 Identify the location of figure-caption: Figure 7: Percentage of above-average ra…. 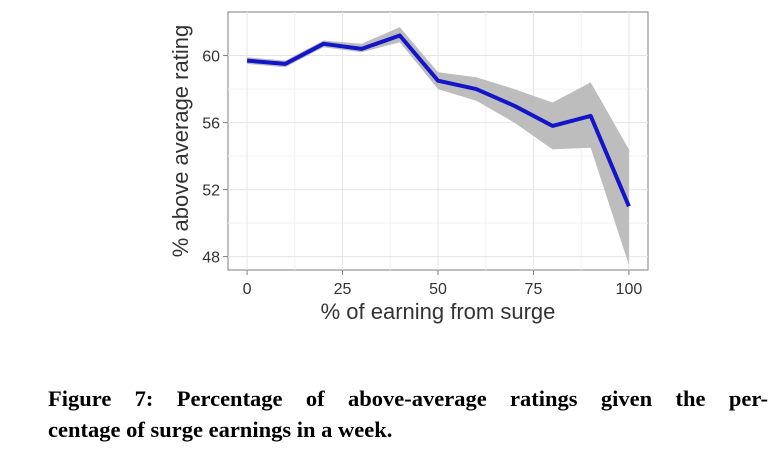
(408, 414).